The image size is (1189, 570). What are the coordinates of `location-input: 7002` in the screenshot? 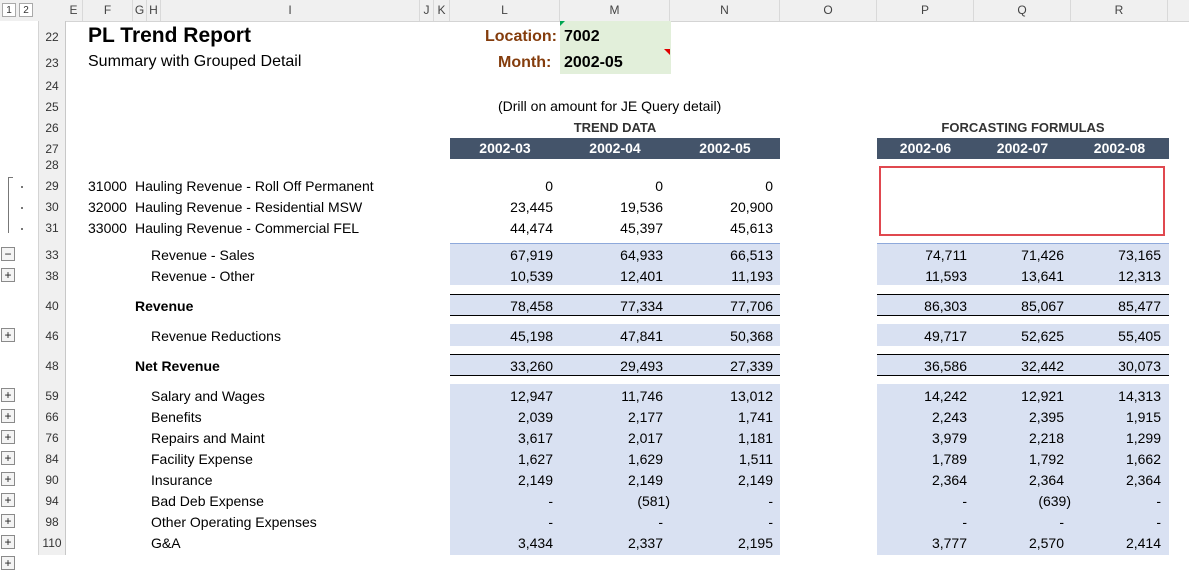 It's located at (582, 36).